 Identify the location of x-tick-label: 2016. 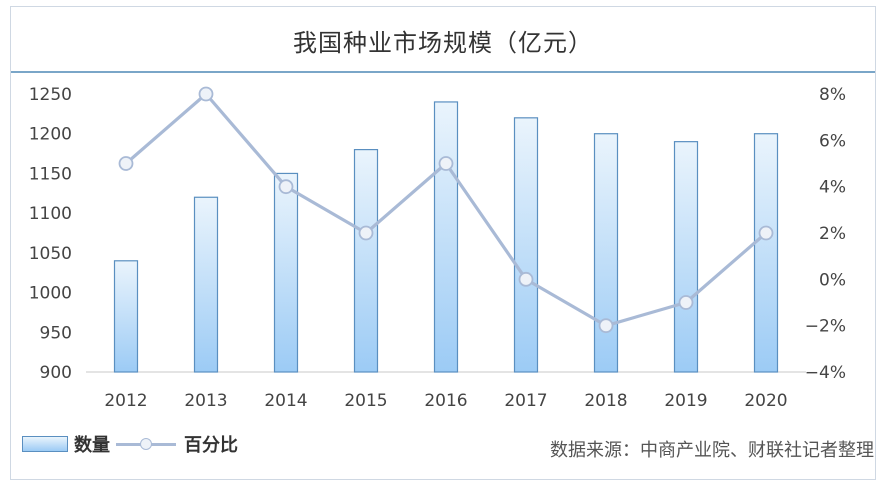
(445, 401).